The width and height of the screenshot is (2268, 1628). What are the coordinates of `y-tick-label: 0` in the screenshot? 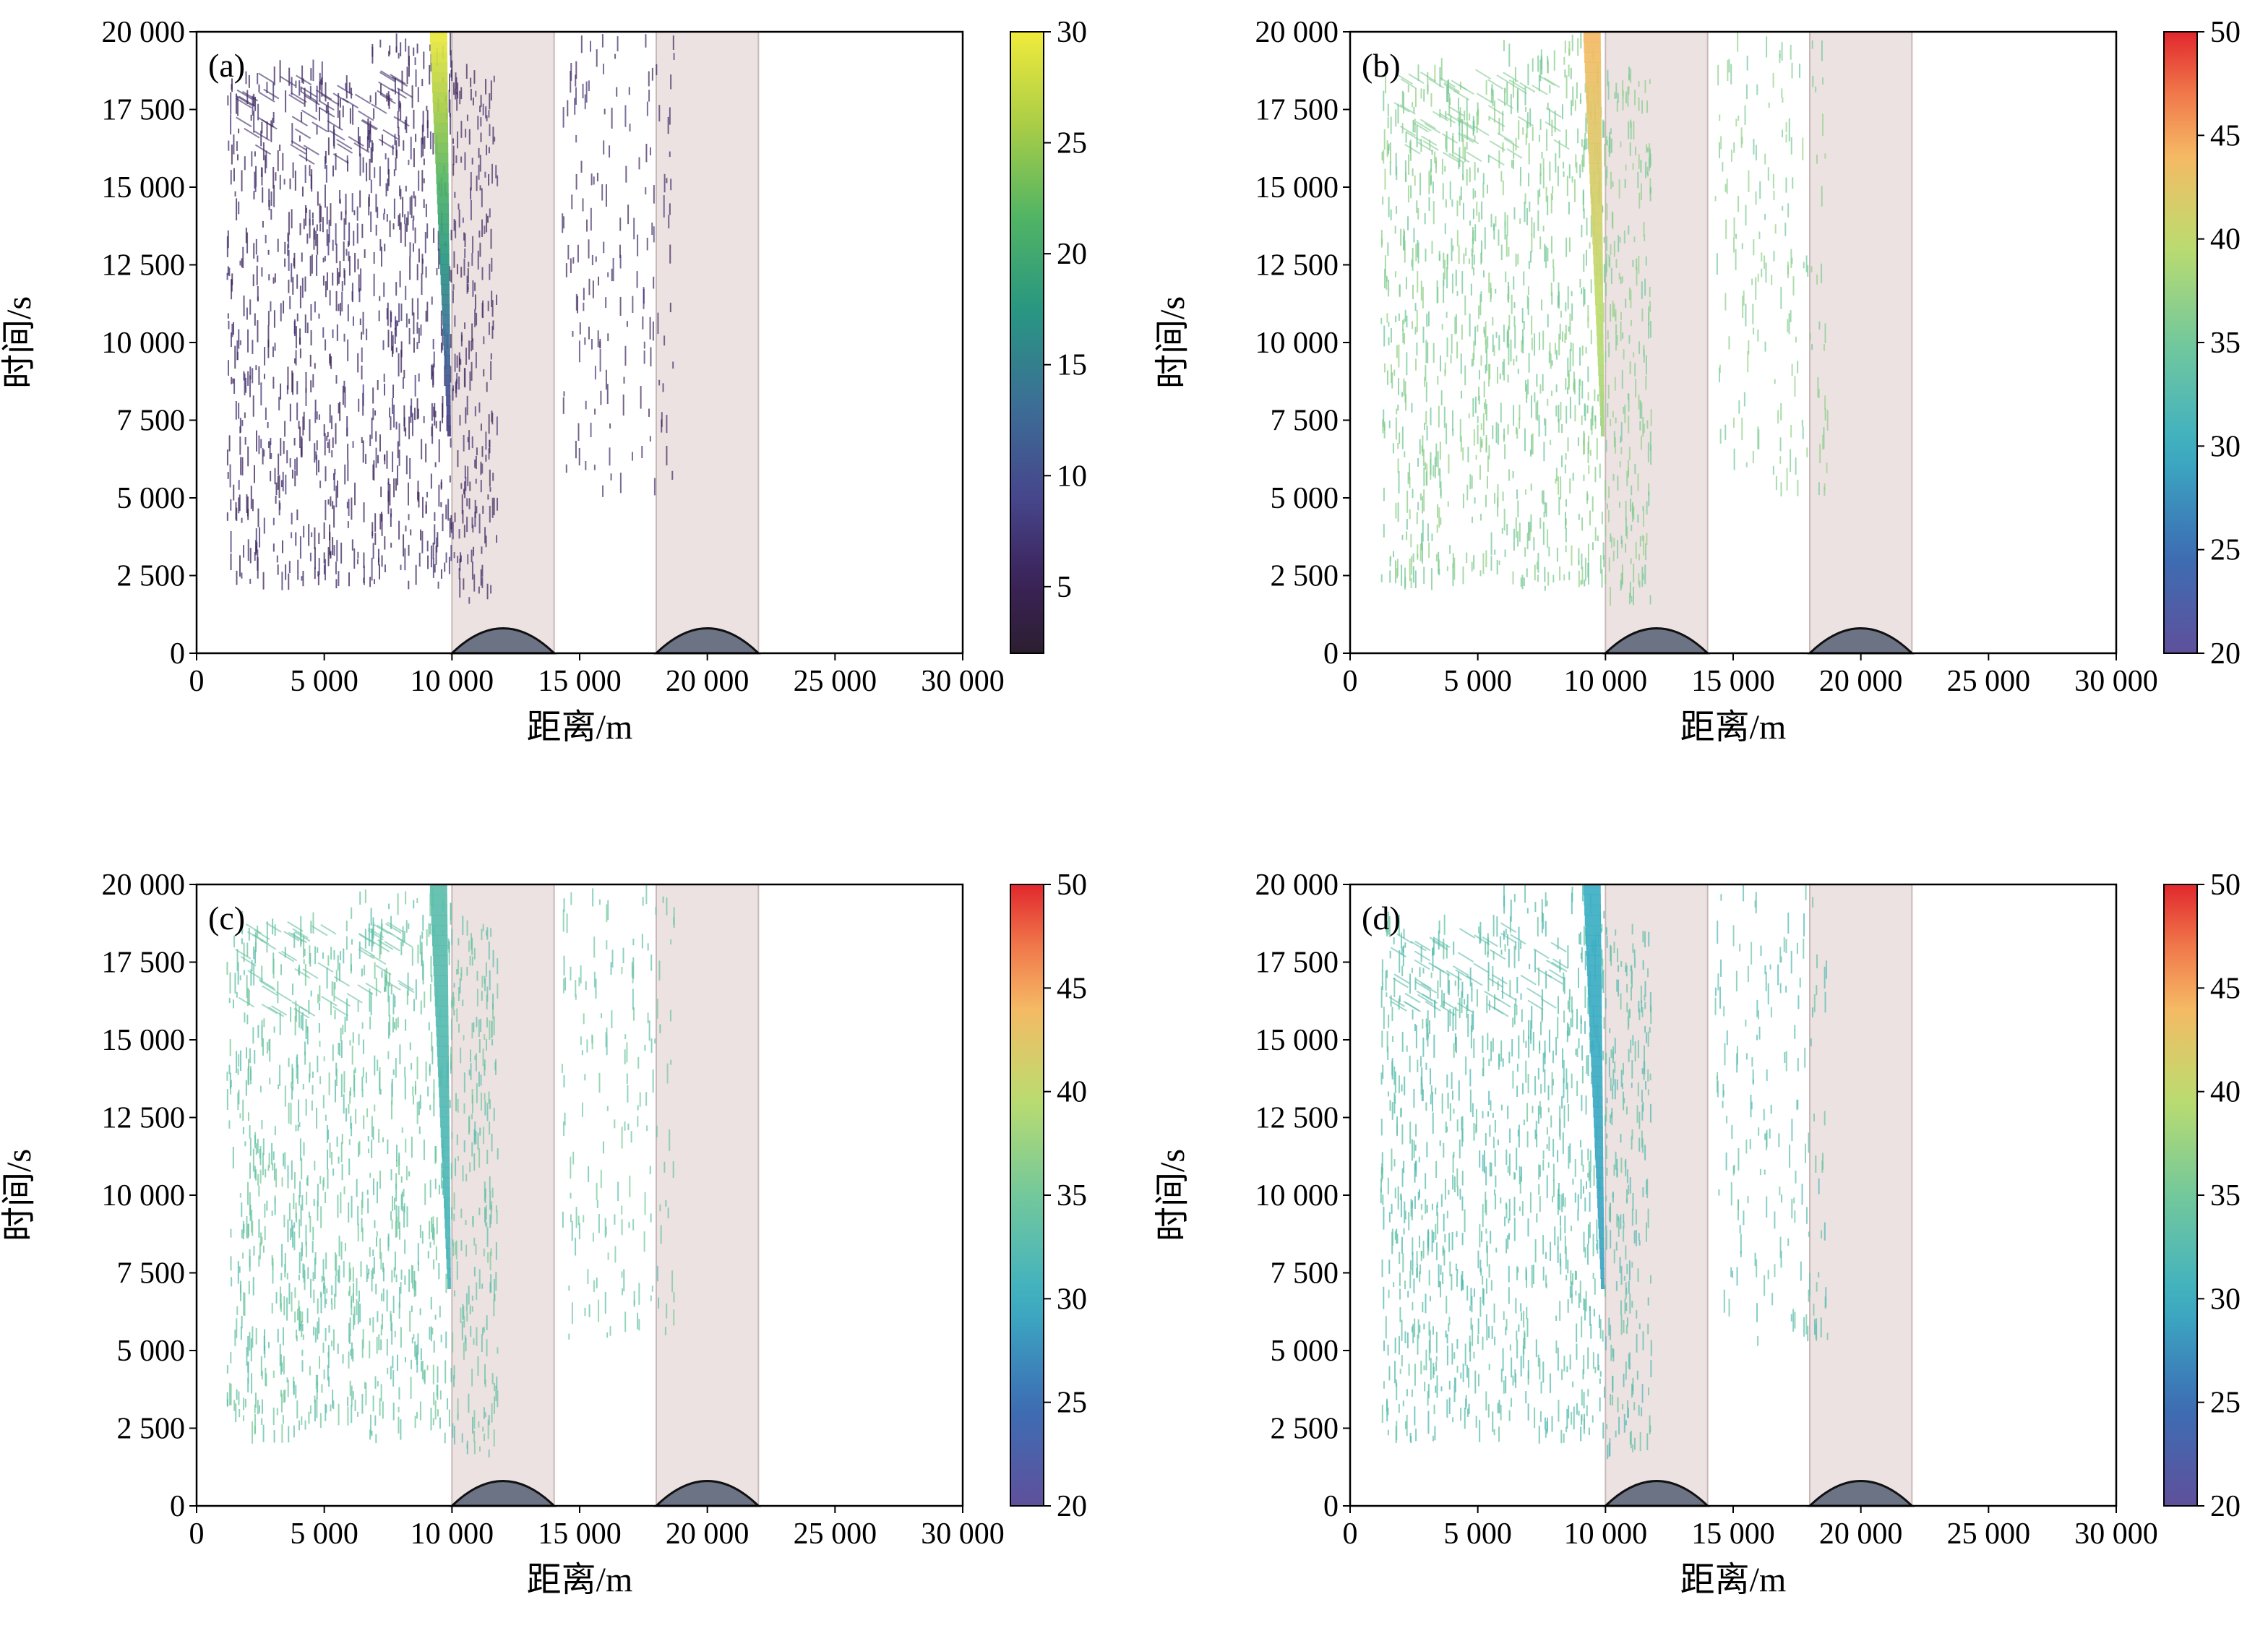 It's located at (177, 654).